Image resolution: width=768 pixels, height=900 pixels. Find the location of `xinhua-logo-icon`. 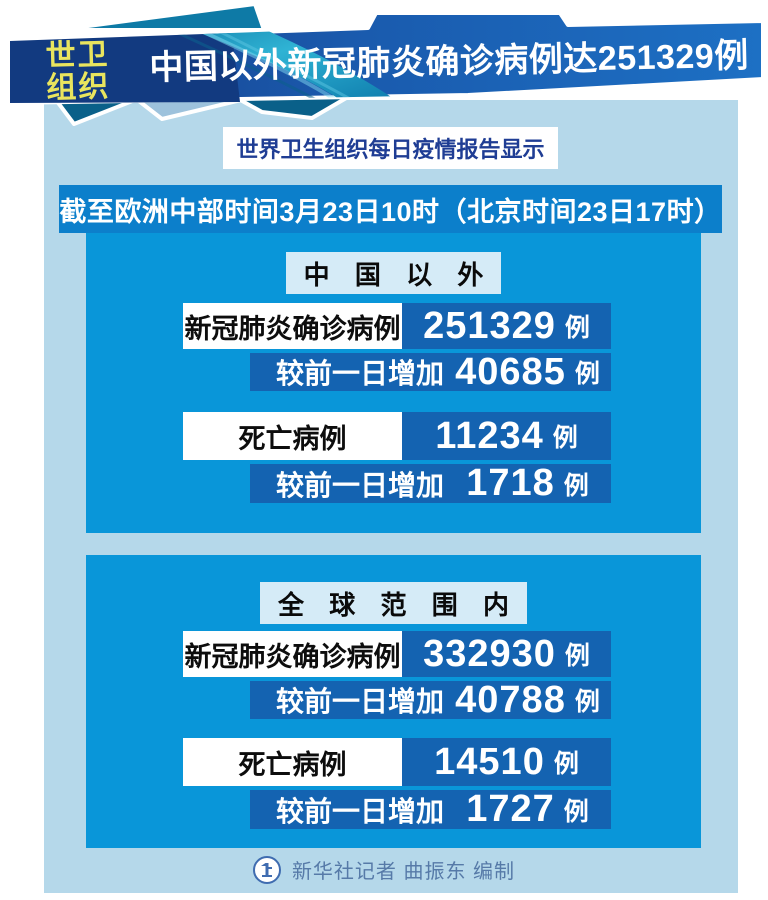

xinhua-logo-icon is located at coordinates (266, 869).